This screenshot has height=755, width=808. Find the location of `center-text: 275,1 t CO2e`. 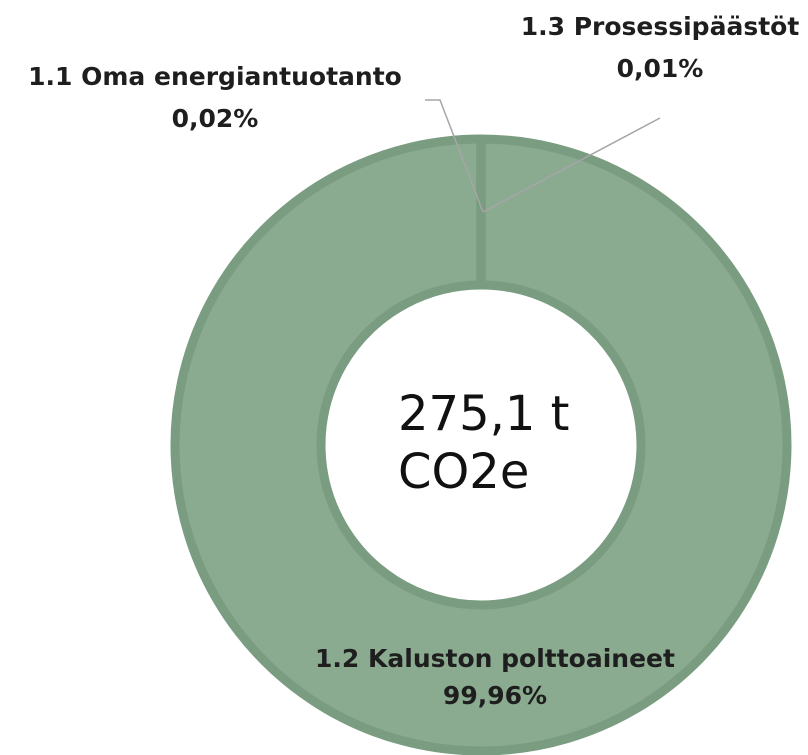

center-text: 275,1 t CO2e is located at coordinates (484, 443).